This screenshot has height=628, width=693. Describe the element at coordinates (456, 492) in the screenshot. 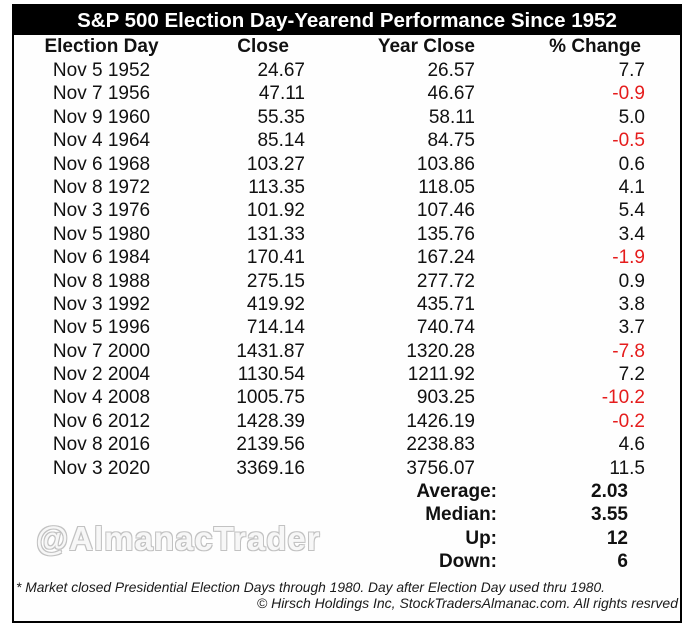

I see `summary-label: Average:` at that location.